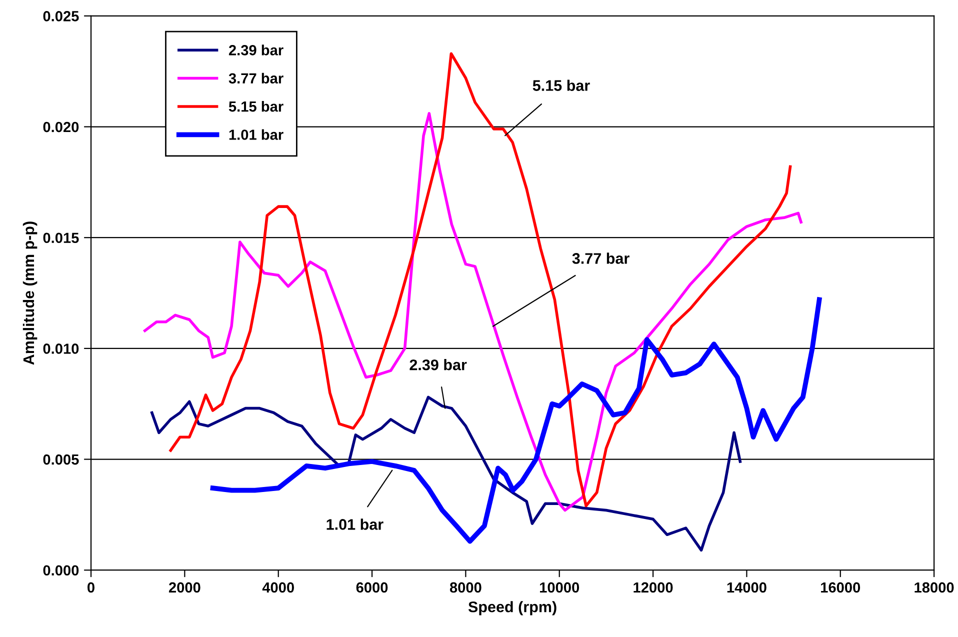 The height and width of the screenshot is (637, 958). Describe the element at coordinates (355, 524) in the screenshot. I see `annotation: 1.01 bar` at that location.